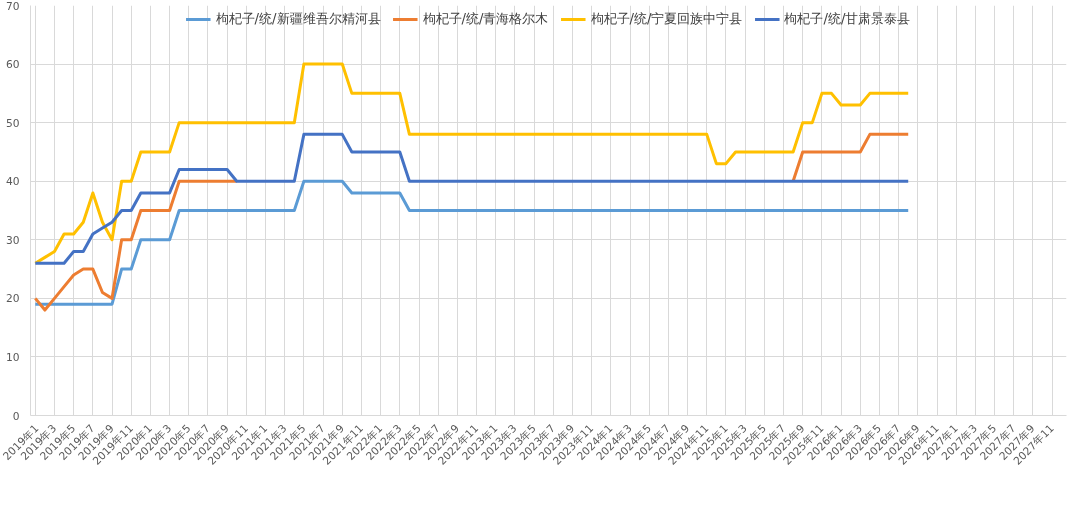 The image size is (1080, 509). Describe the element at coordinates (485, 19) in the screenshot. I see `legend-label: 枸杞子/统/青海格尔木` at that location.